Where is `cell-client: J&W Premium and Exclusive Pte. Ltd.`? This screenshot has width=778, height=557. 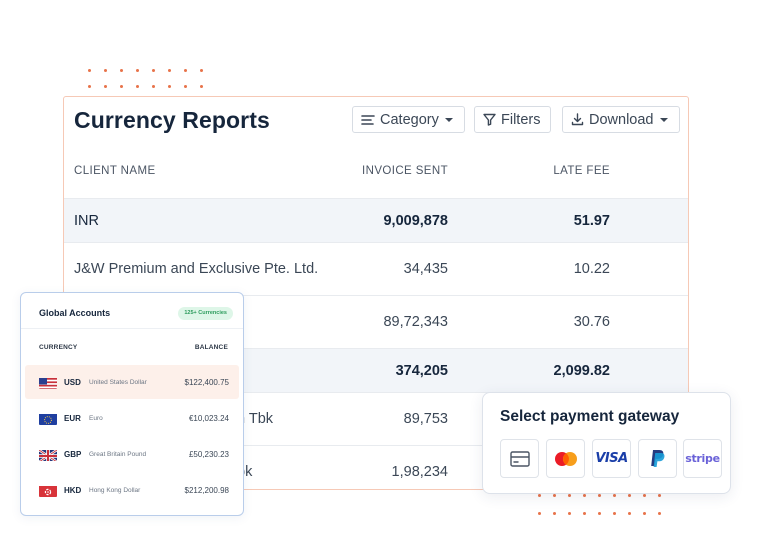
cell-client: J&W Premium and Exclusive Pte. Ltd. is located at coordinates (196, 269).